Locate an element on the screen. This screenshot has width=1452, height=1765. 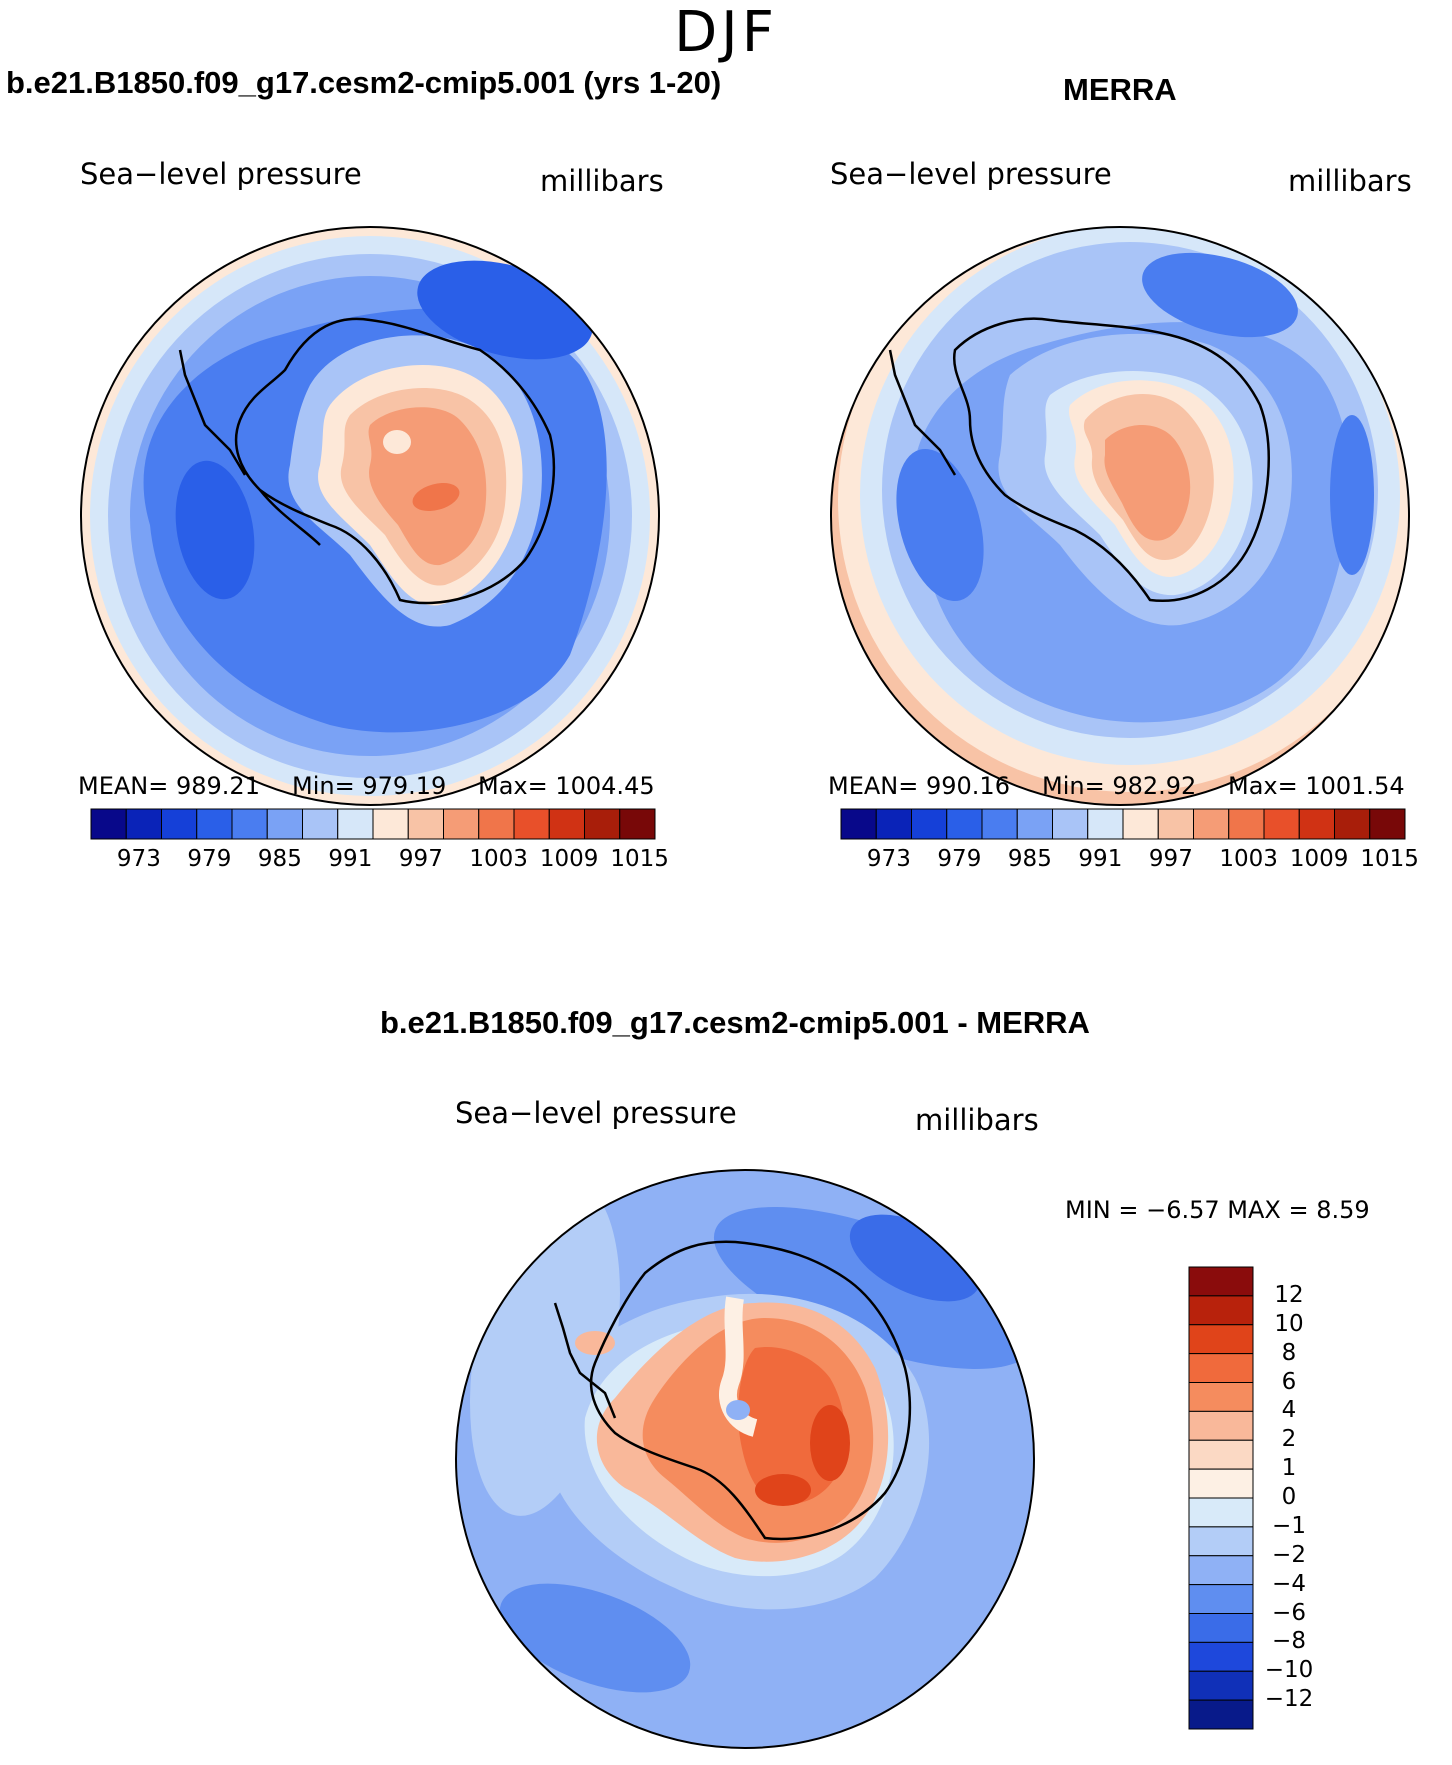
diff-colorbar-tick-label: 12 is located at coordinates (1289, 1294).